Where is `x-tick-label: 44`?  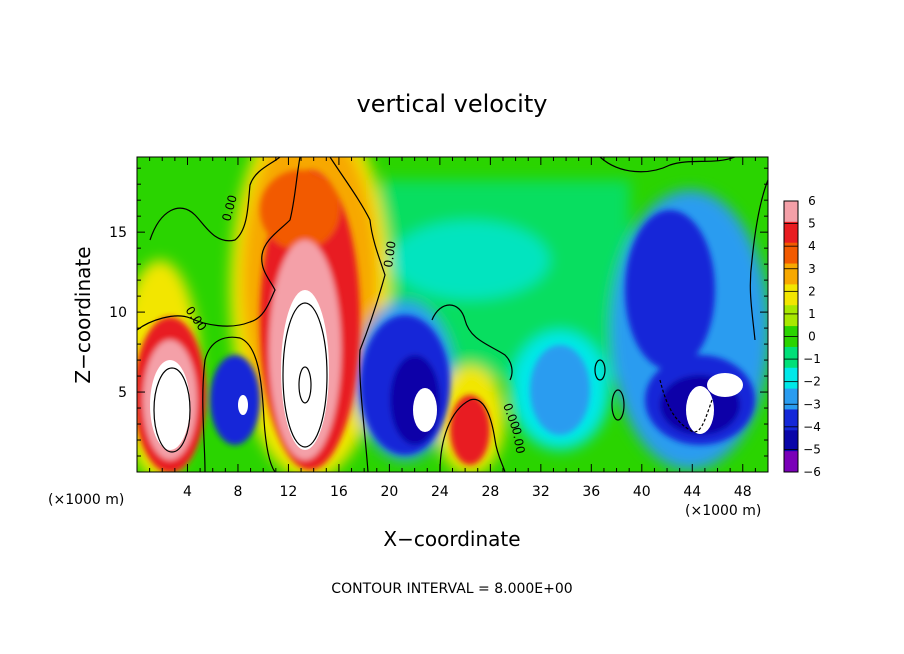
x-tick-label: 44 is located at coordinates (692, 492).